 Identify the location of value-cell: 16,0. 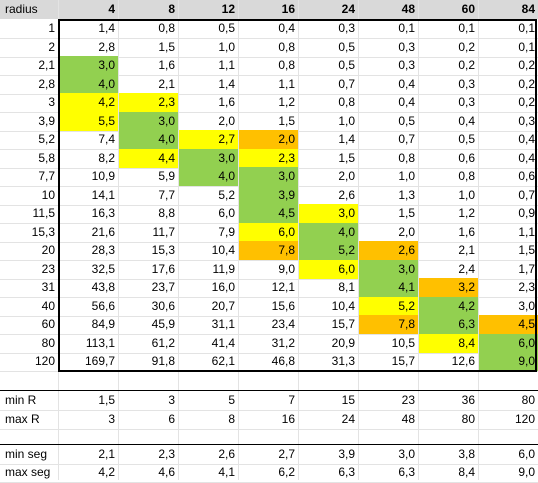
(223, 287).